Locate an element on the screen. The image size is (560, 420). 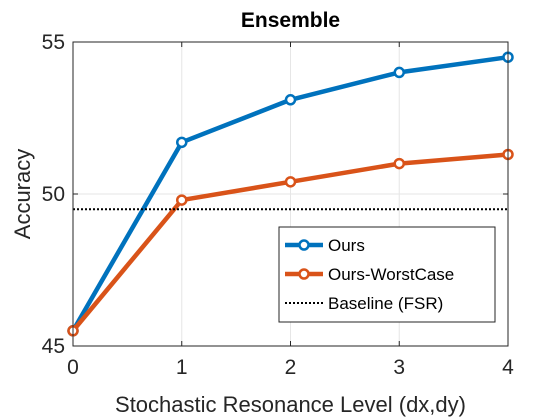
x-tick-label: 4 is located at coordinates (508, 367).